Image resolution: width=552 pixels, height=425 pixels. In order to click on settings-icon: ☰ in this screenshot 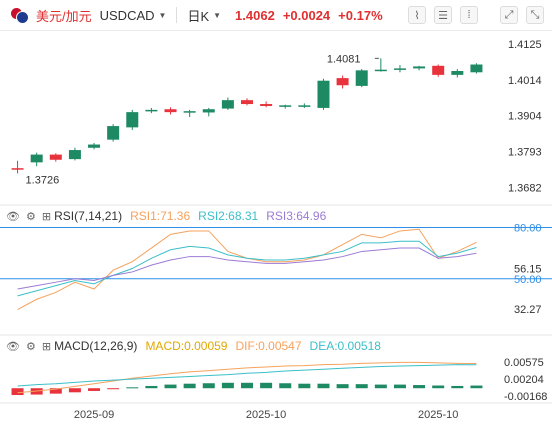, I will do `click(443, 15)`.